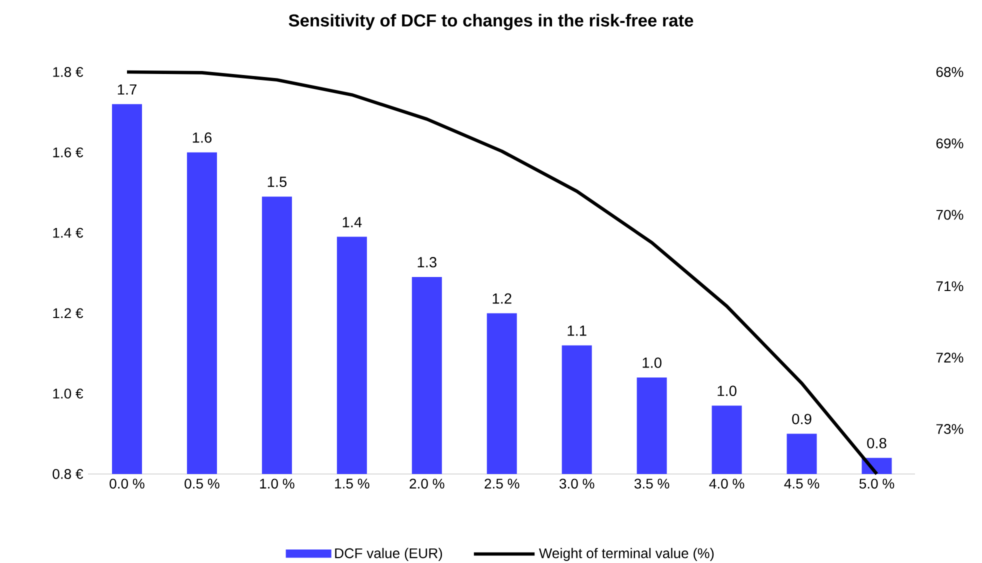 This screenshot has height=563, width=982. Describe the element at coordinates (626, 554) in the screenshot. I see `legend-label: Weight of terminal value (%)` at that location.